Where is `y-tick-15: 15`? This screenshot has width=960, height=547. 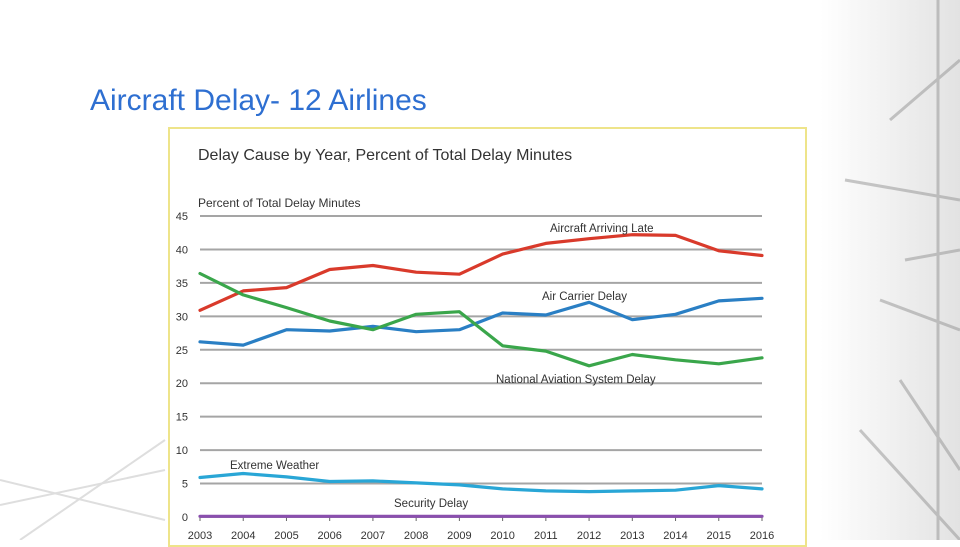
y-tick-15: 15 is located at coordinates (182, 418).